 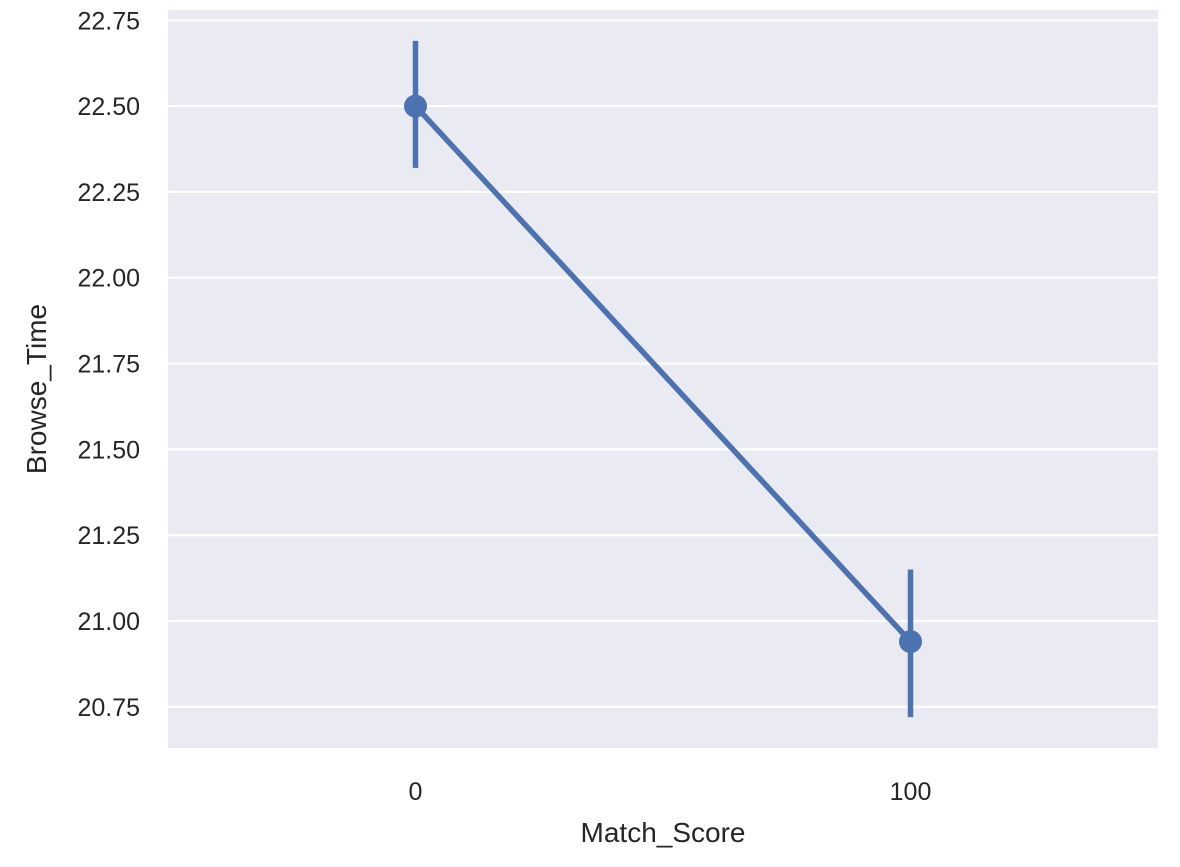 I want to click on y-tick-label: 21.50, so click(x=108, y=450).